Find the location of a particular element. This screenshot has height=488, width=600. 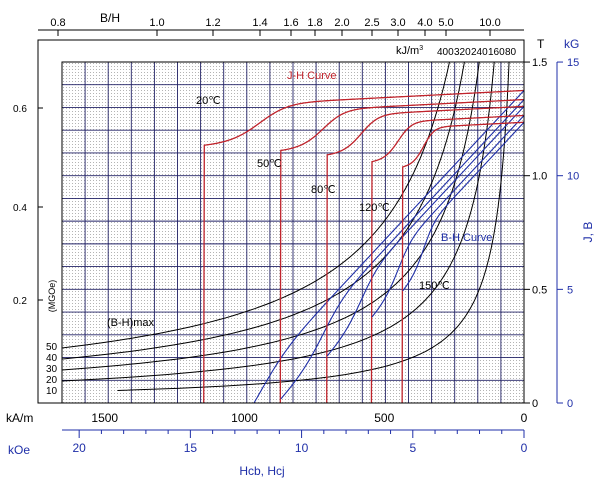

tick-label-kOe: 10 is located at coordinates (302, 448).